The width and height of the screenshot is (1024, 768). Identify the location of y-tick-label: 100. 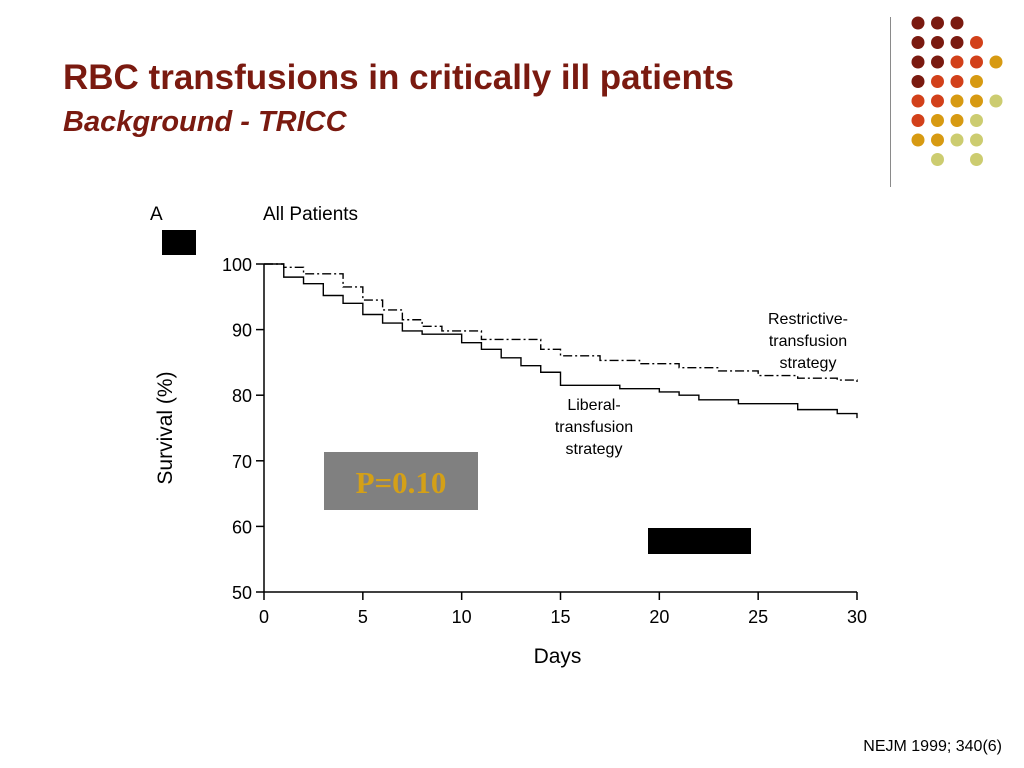
(237, 265).